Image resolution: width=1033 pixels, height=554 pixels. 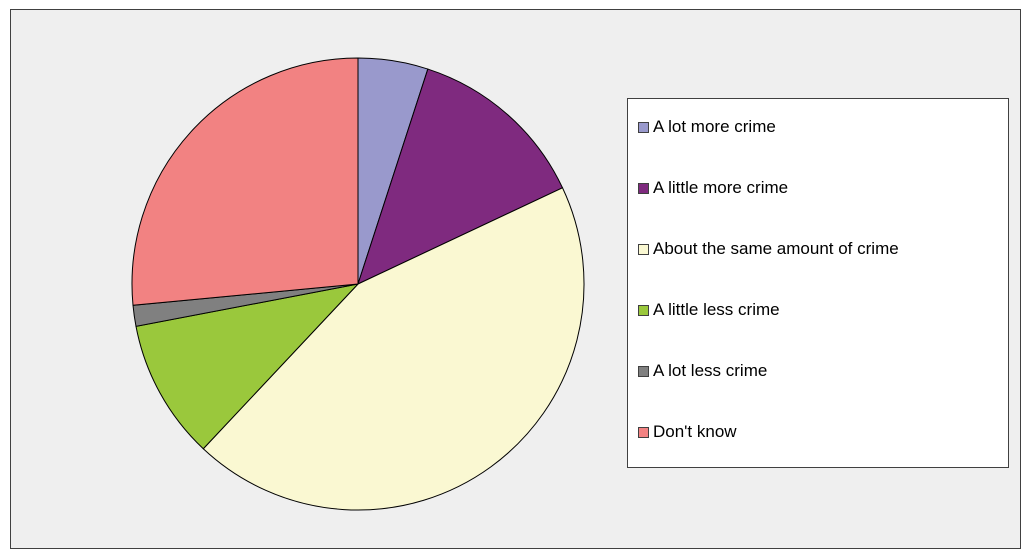 What do you see at coordinates (714, 126) in the screenshot?
I see `legend-label: A lot more crime` at bounding box center [714, 126].